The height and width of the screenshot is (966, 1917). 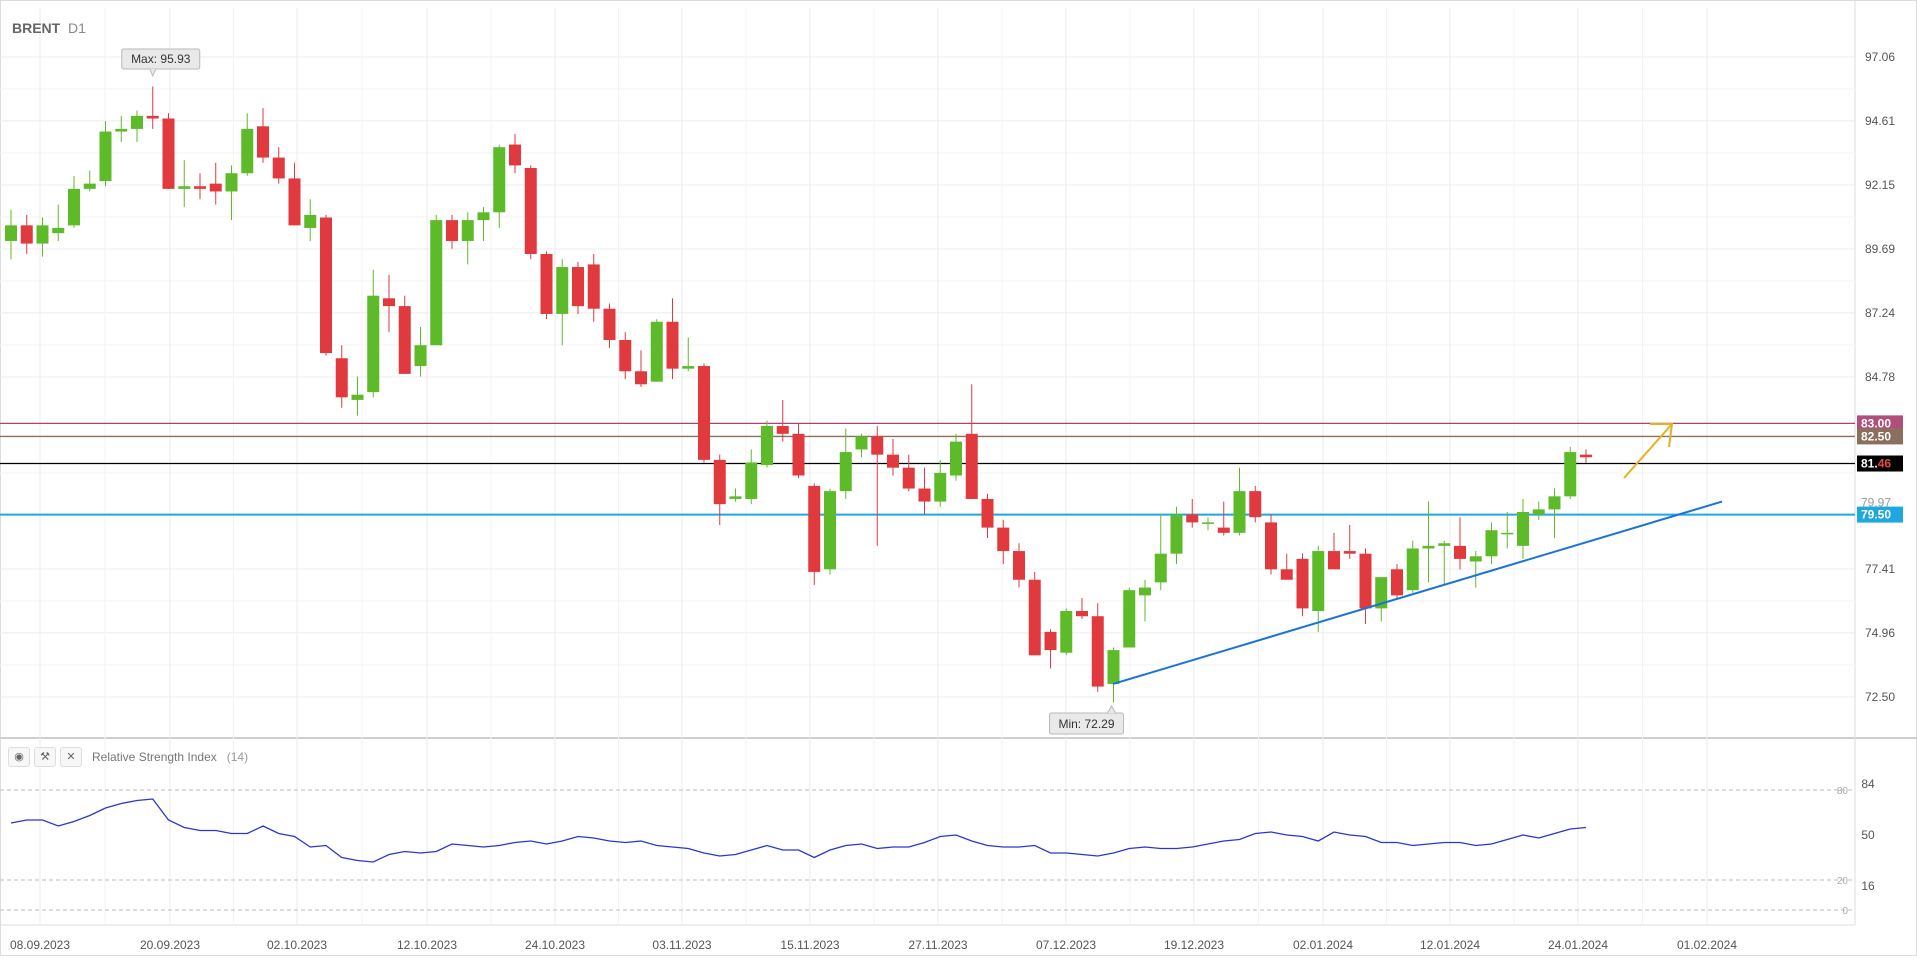 I want to click on price-tag-83: 83.00, so click(x=1880, y=423).